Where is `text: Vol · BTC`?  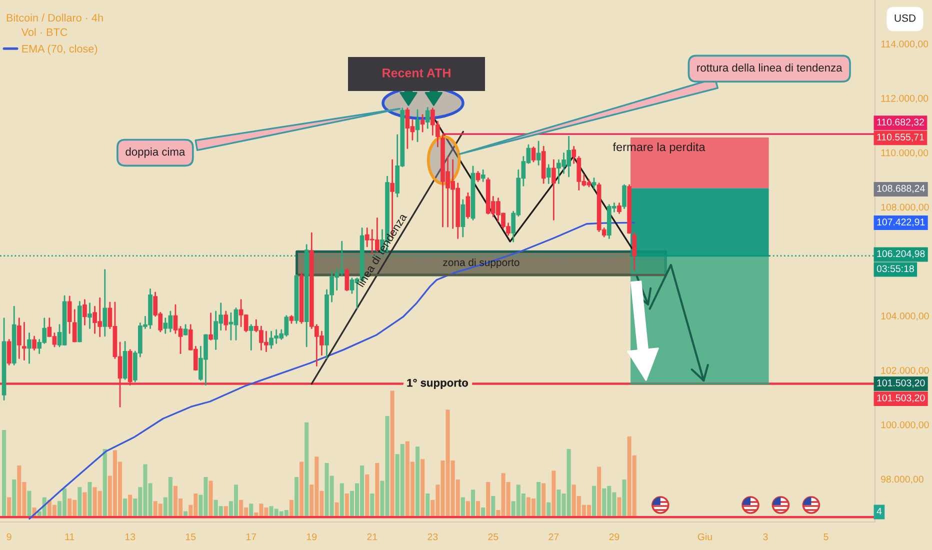 text: Vol · BTC is located at coordinates (44, 32).